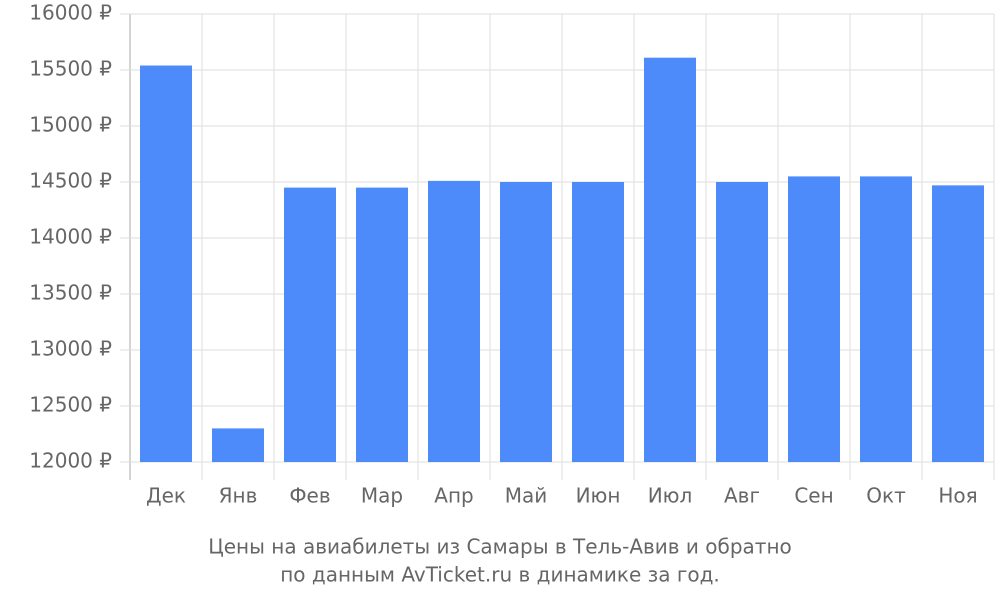 Image resolution: width=1000 pixels, height=600 pixels. I want to click on chart-title: по данным AvTicket.ru в динамике за год., so click(500, 575).